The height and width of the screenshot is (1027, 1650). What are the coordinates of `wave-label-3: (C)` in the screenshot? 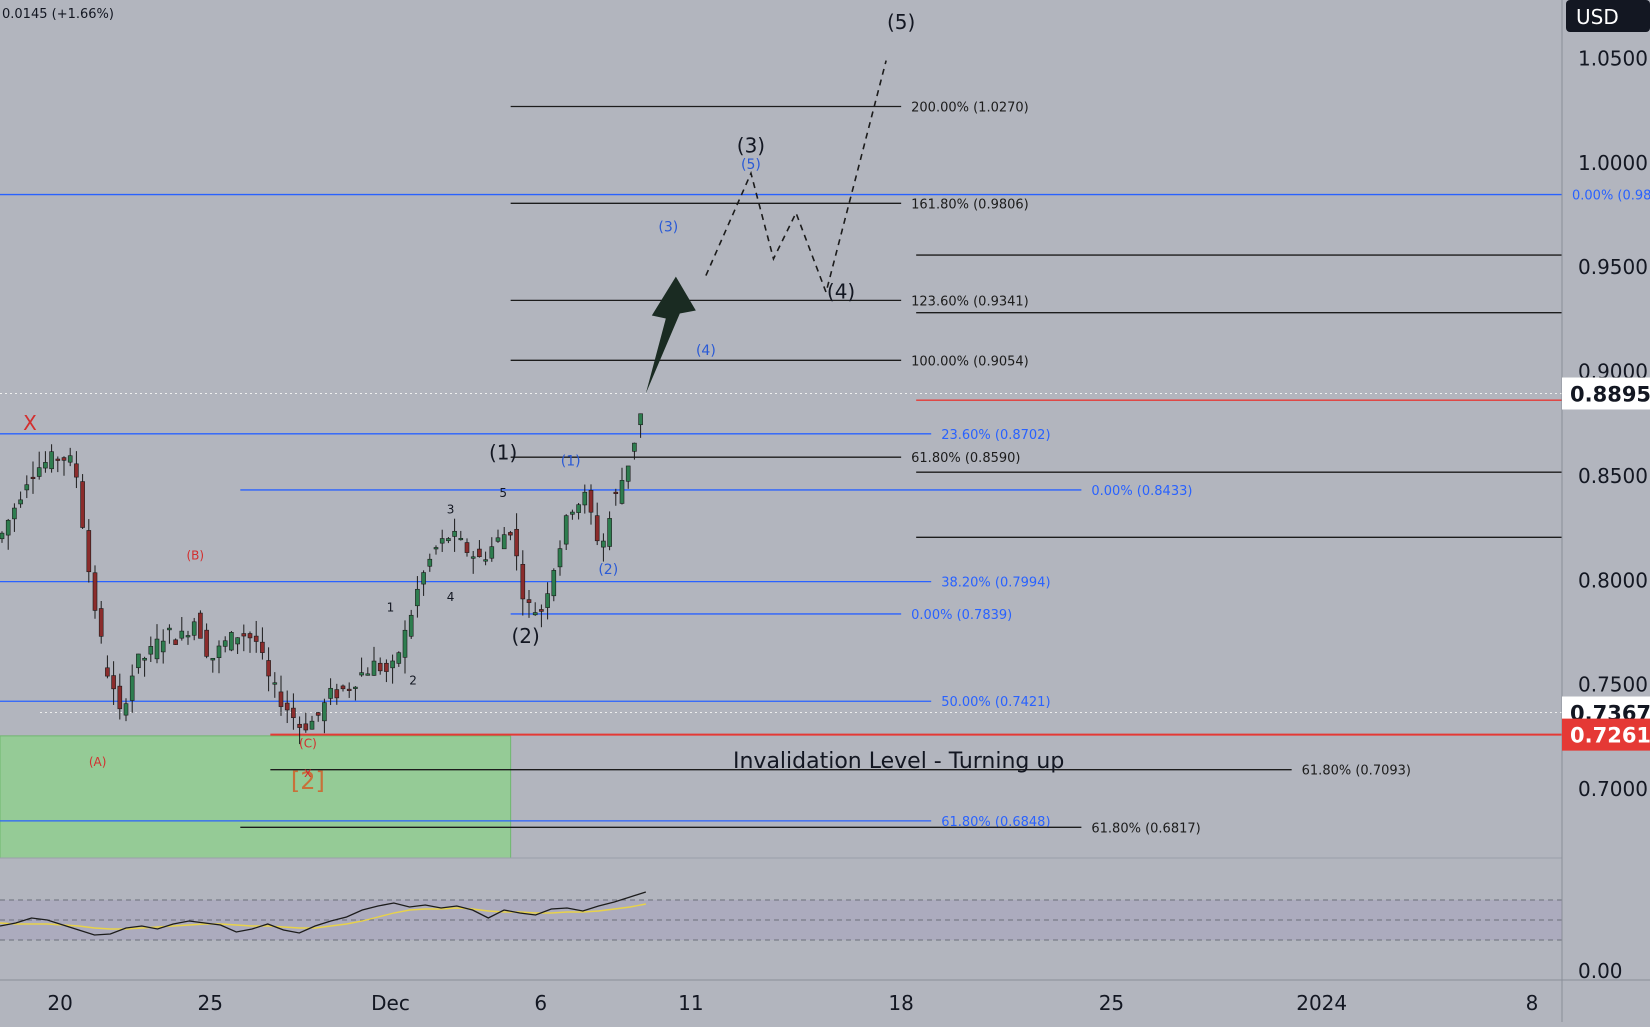 It's located at (308, 743).